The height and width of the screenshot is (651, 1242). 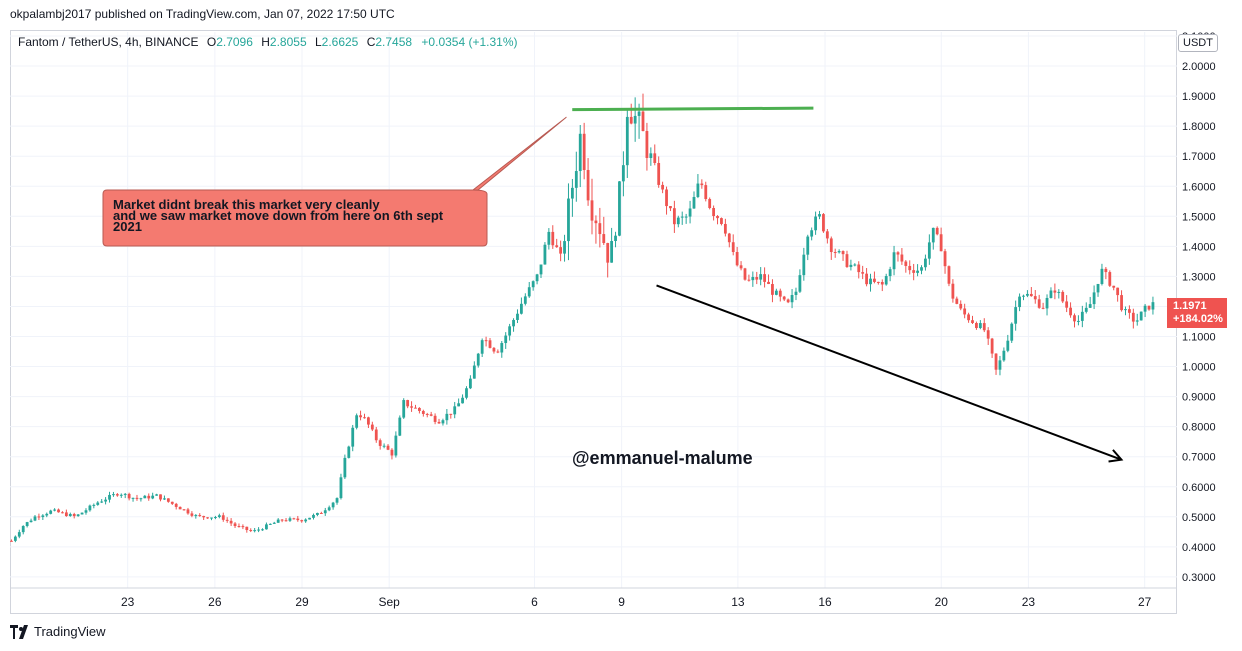 I want to click on price-tick-label: 0.8000, so click(x=1199, y=428).